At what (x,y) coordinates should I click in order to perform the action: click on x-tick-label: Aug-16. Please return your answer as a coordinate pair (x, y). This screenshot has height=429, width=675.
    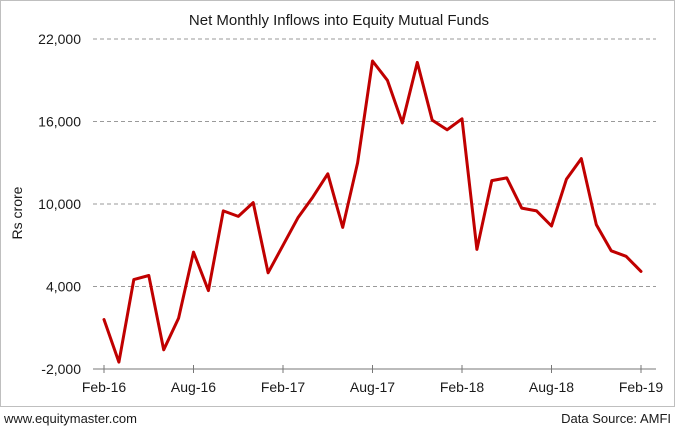
    Looking at the image, I should click on (193, 387).